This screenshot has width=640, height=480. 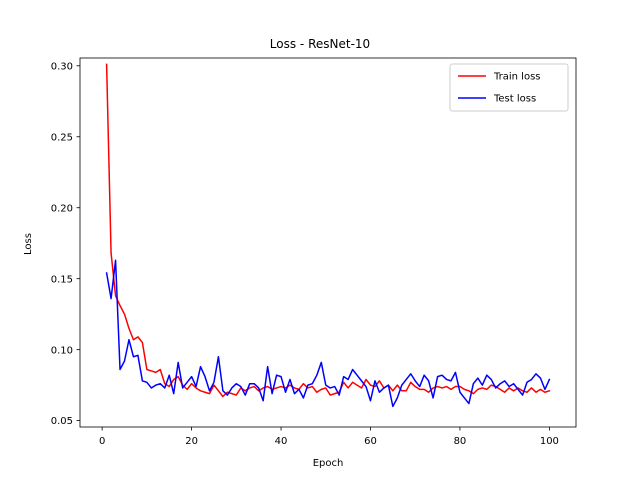 What do you see at coordinates (281, 441) in the screenshot?
I see `x-tick-label-2: 40` at bounding box center [281, 441].